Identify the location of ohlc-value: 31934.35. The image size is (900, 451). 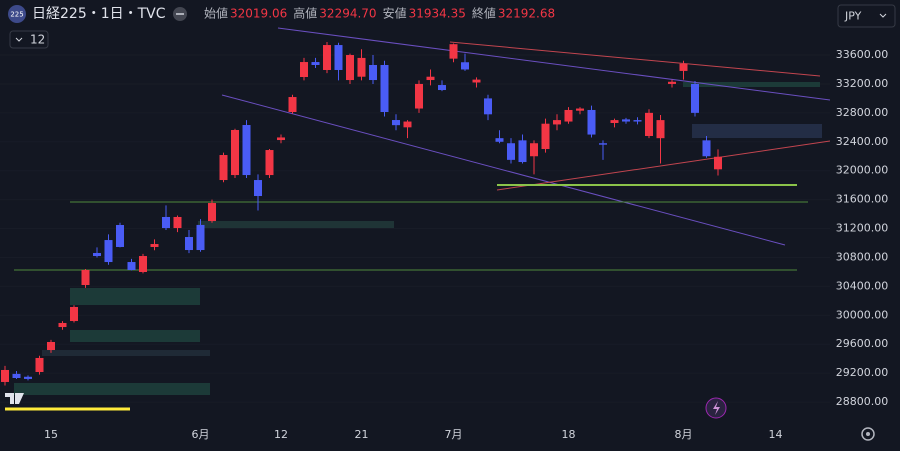
(437, 14).